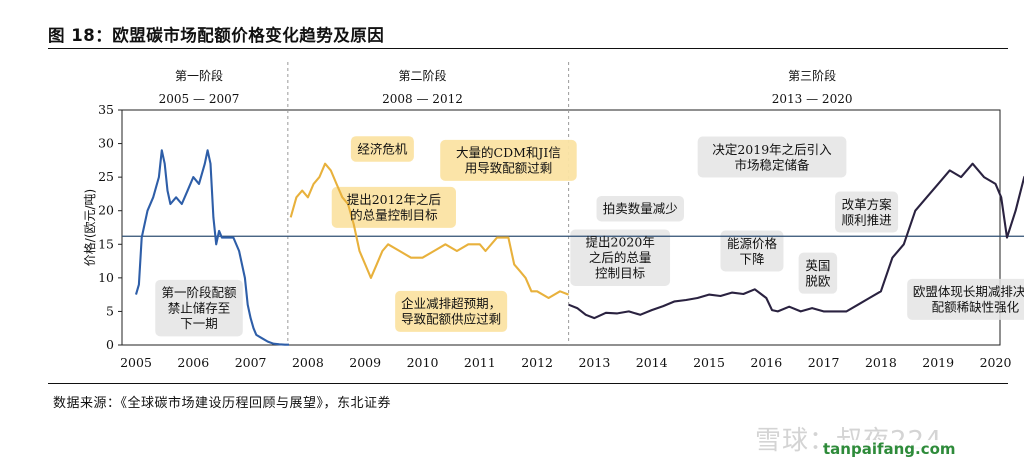 This screenshot has width=1024, height=470. I want to click on annotation-text: 拍卖数量减少, so click(640, 208).